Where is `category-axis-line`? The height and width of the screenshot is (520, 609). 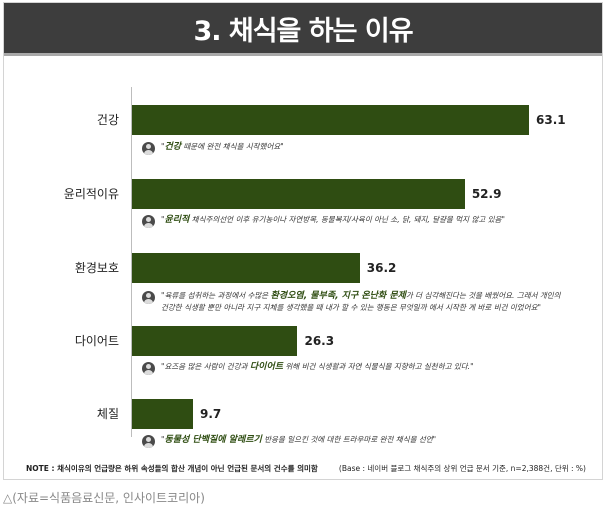
category-axis-line is located at coordinates (131, 262).